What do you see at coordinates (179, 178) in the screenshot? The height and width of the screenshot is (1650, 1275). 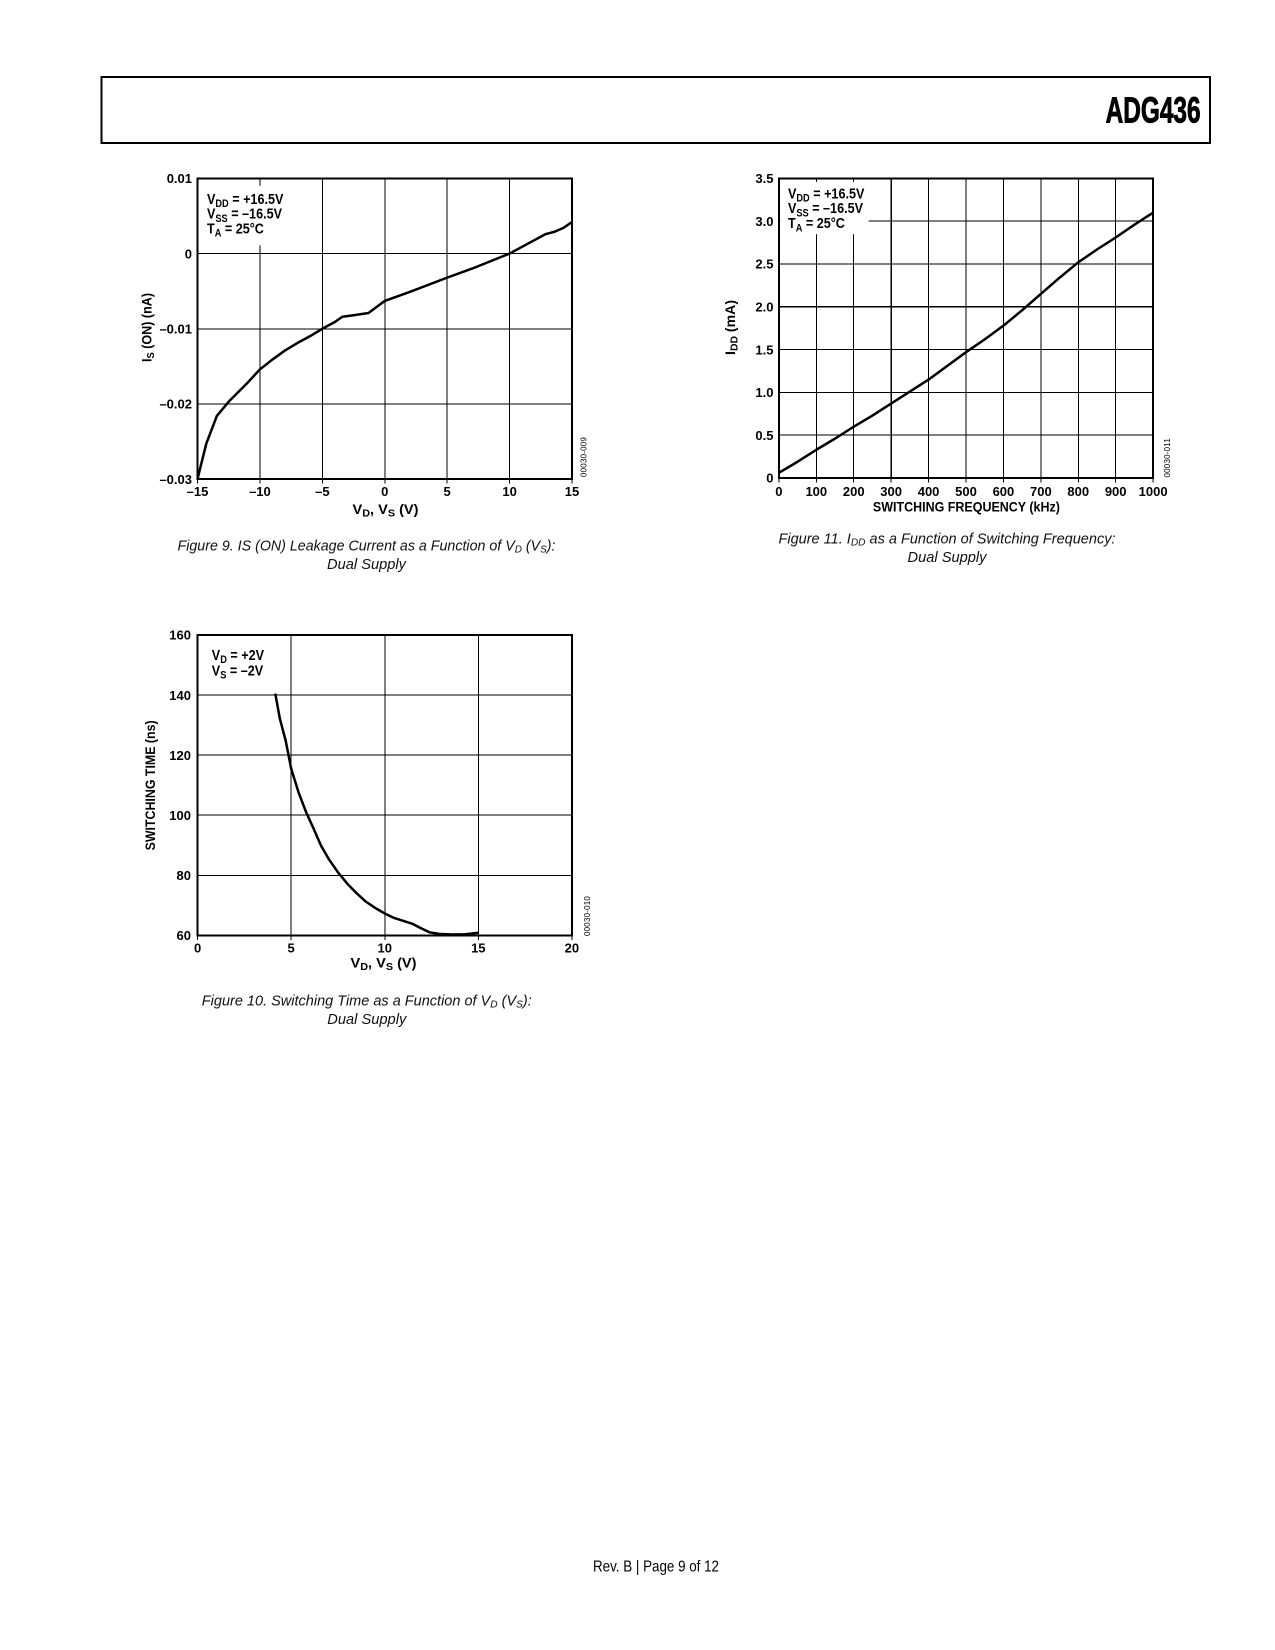 I see `svg-text: 0.01` at bounding box center [179, 178].